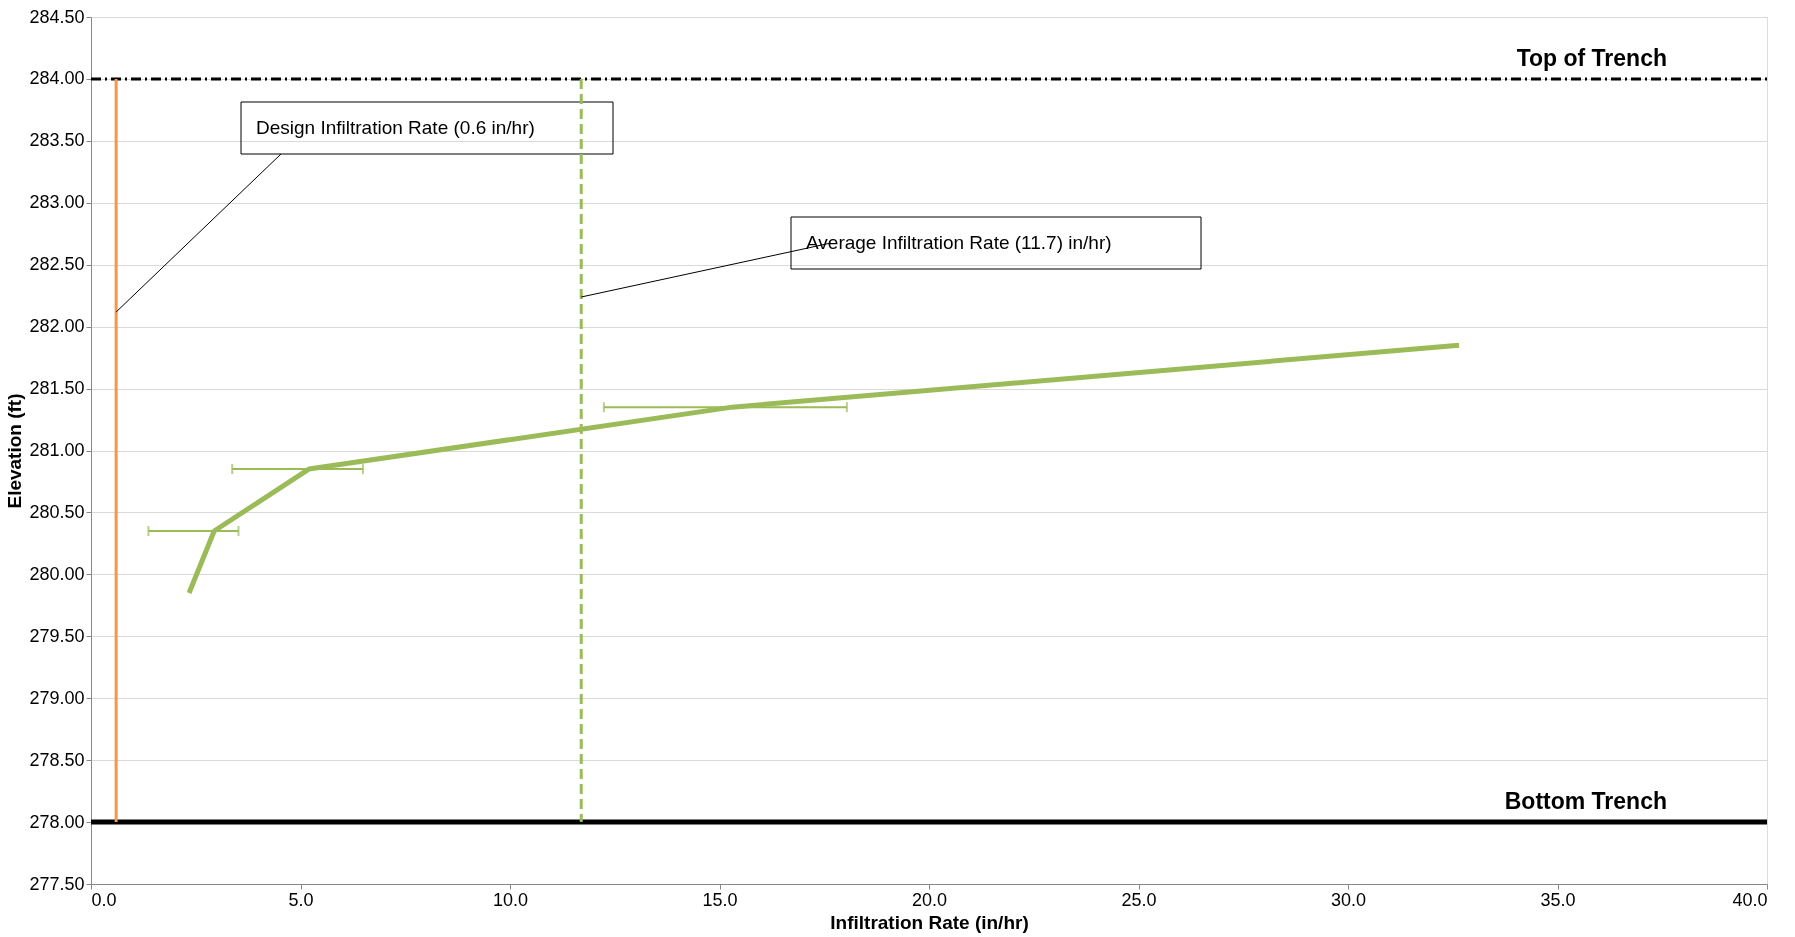  I want to click on y-tick-label: 280.50, so click(57, 511).